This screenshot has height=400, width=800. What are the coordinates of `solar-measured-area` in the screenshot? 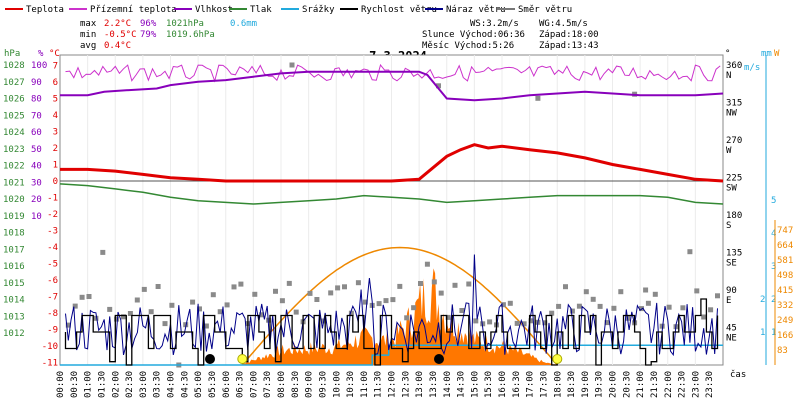 It's located at (398, 316).